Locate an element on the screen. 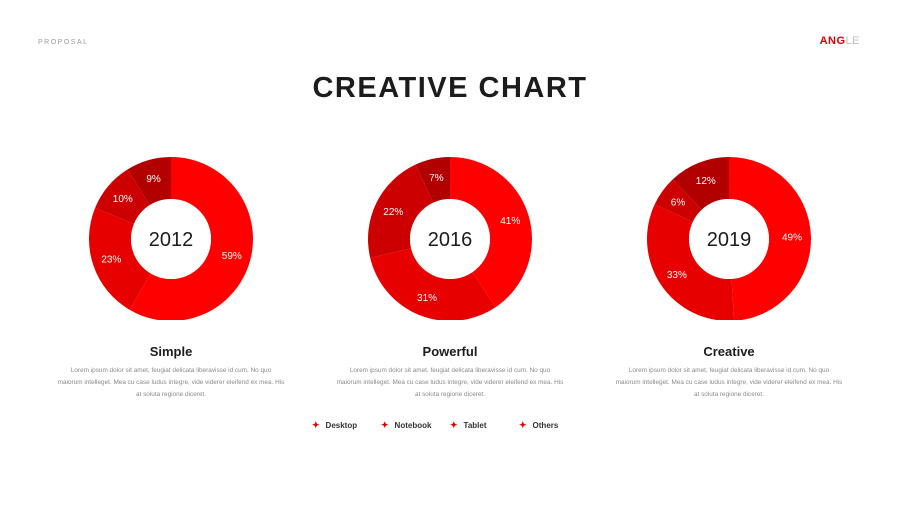 The height and width of the screenshot is (506, 900). legend-label: Tablet is located at coordinates (475, 425).